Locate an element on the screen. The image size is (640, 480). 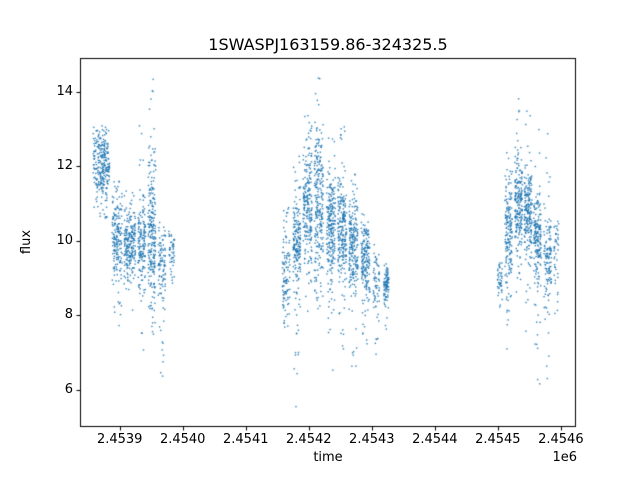
x-tick-label: 2.4544 is located at coordinates (435, 439).